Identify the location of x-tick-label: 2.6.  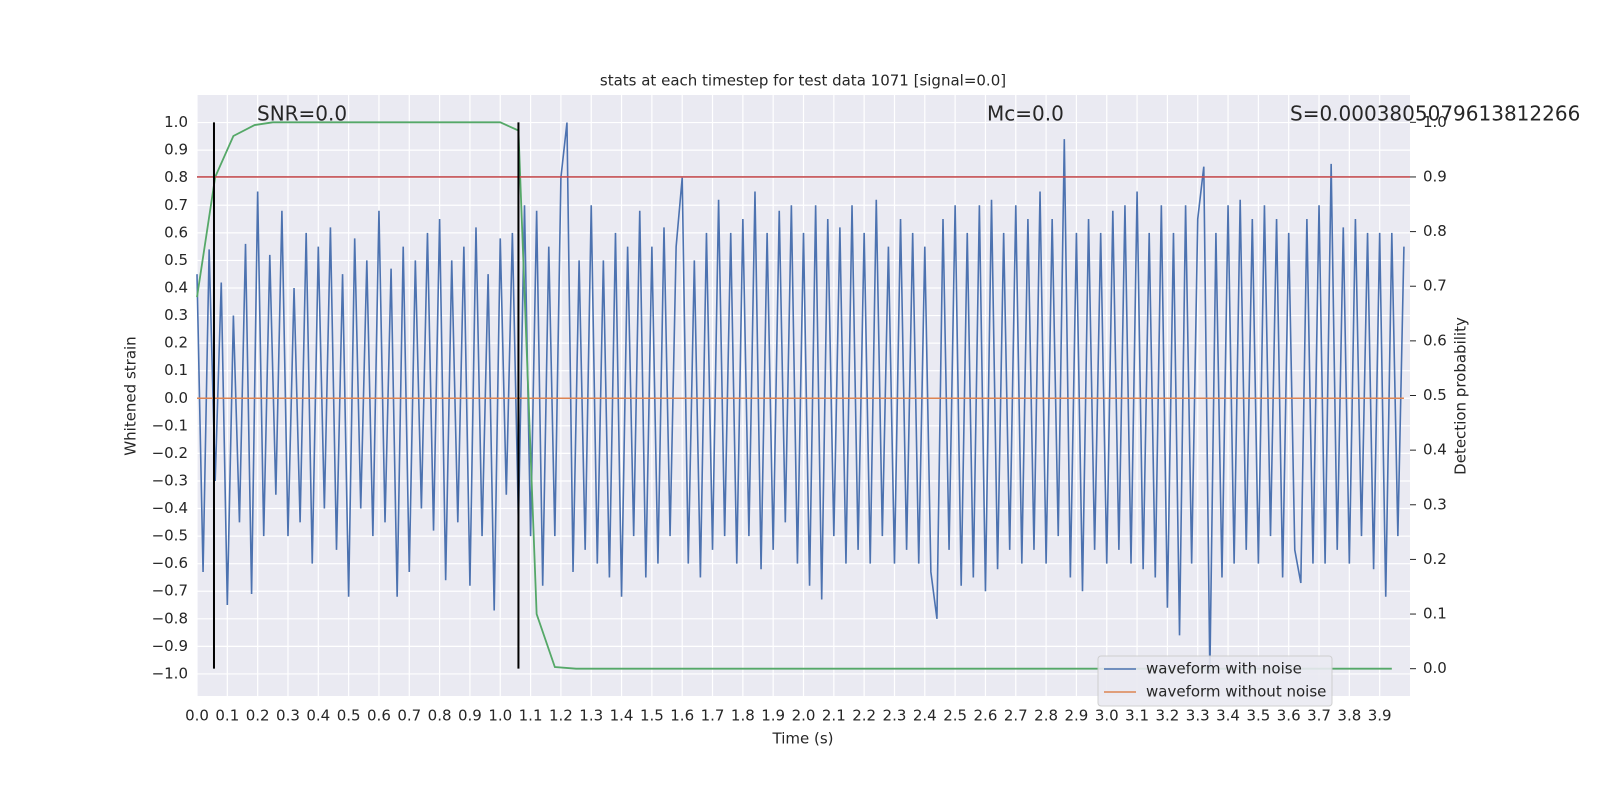
(986, 716).